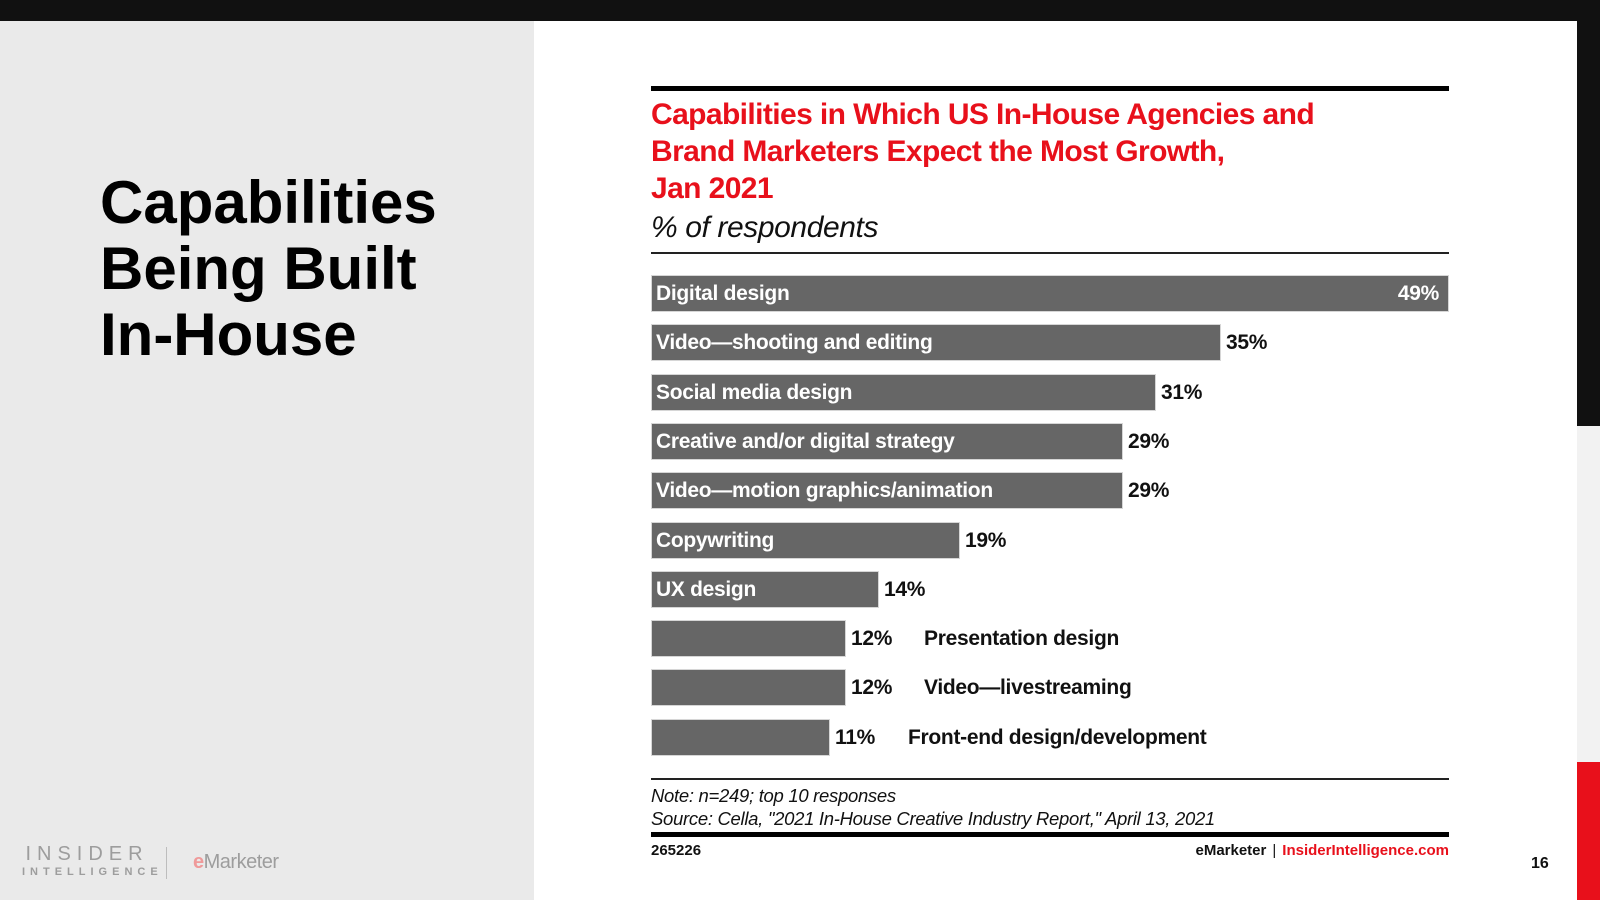 The width and height of the screenshot is (1600, 900). What do you see at coordinates (1365, 850) in the screenshot?
I see `credit-site-link: InsiderIntelligence.com` at bounding box center [1365, 850].